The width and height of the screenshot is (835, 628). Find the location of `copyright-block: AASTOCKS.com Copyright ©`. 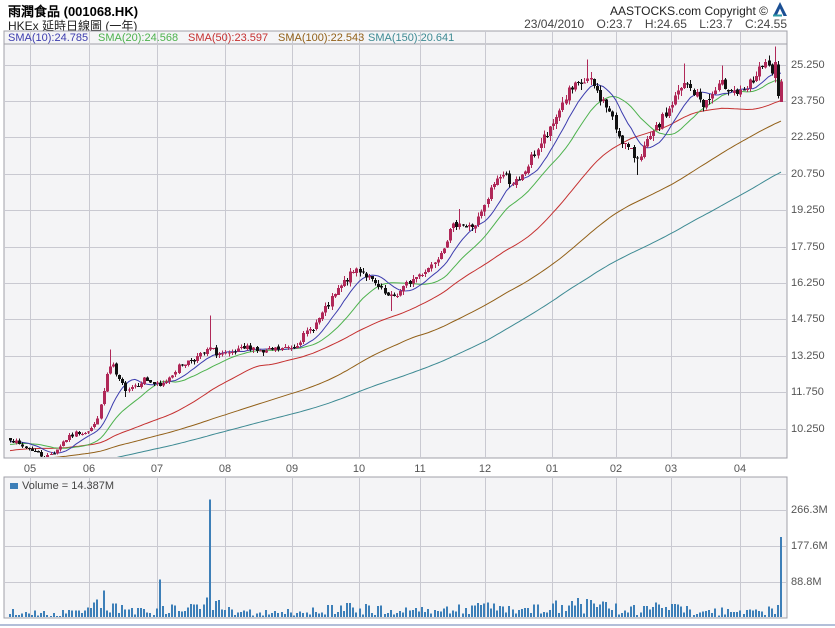

copyright-block: AASTOCKS.com Copyright © is located at coordinates (699, 11).